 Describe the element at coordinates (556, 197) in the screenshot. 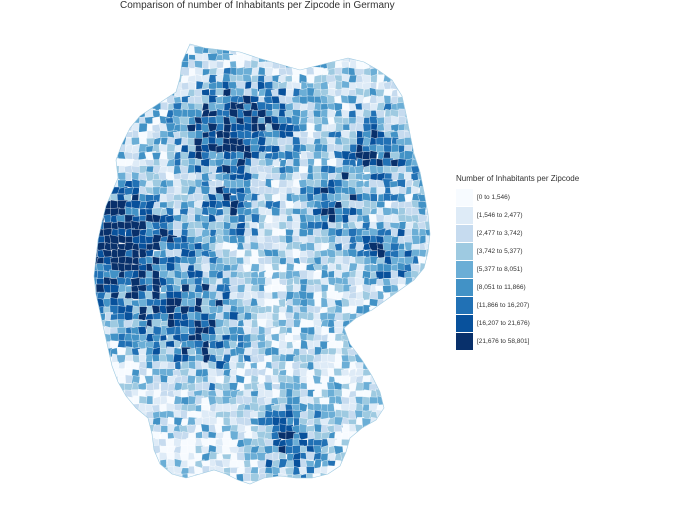

I see `legend-item: [0 to 1,546)` at that location.